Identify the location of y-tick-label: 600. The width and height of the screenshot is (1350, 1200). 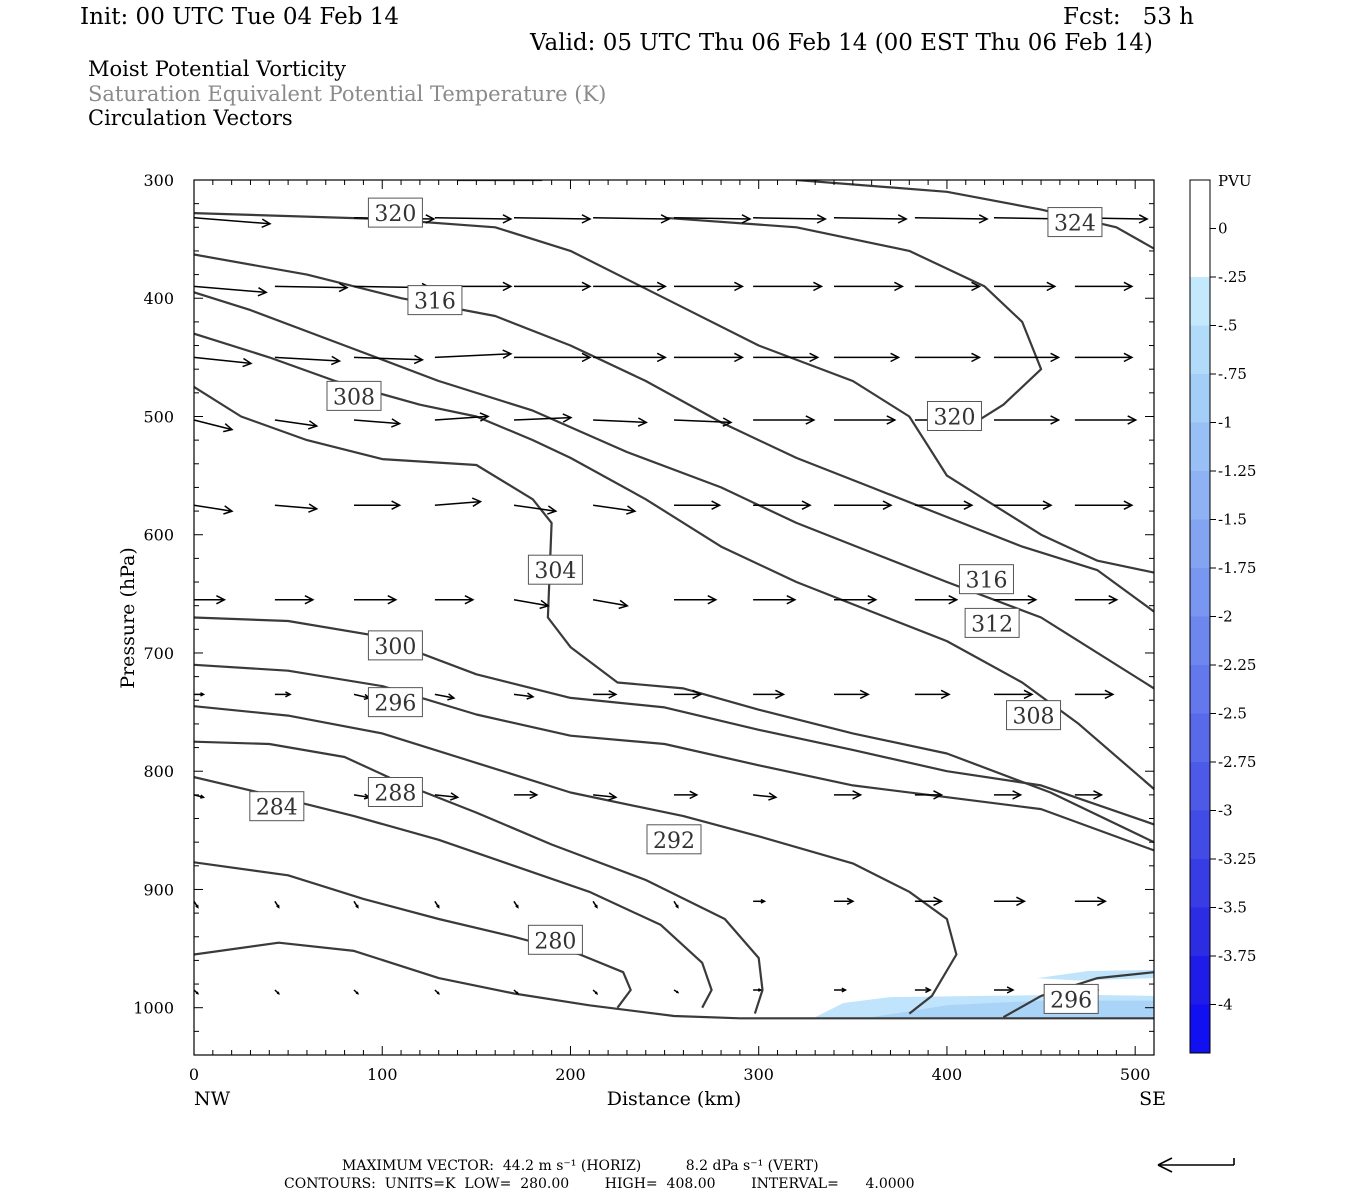
(158, 535).